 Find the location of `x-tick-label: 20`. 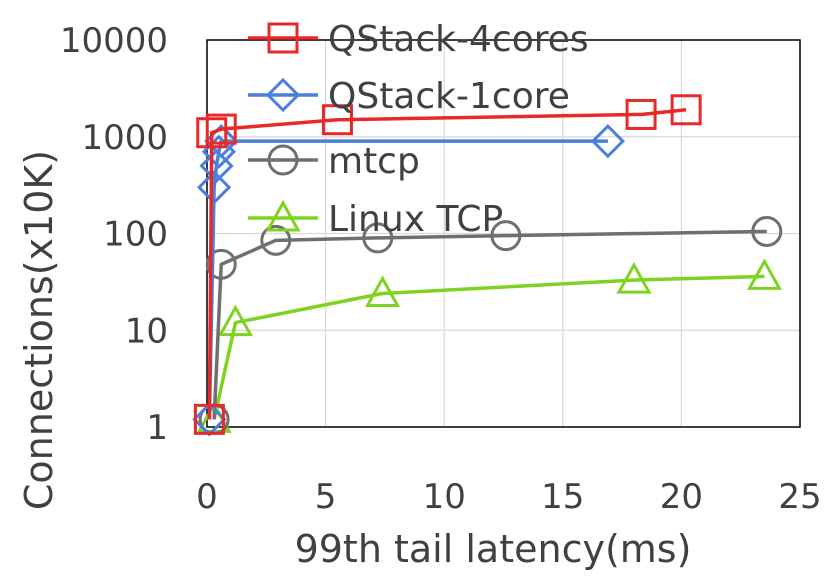

x-tick-label: 20 is located at coordinates (681, 497).